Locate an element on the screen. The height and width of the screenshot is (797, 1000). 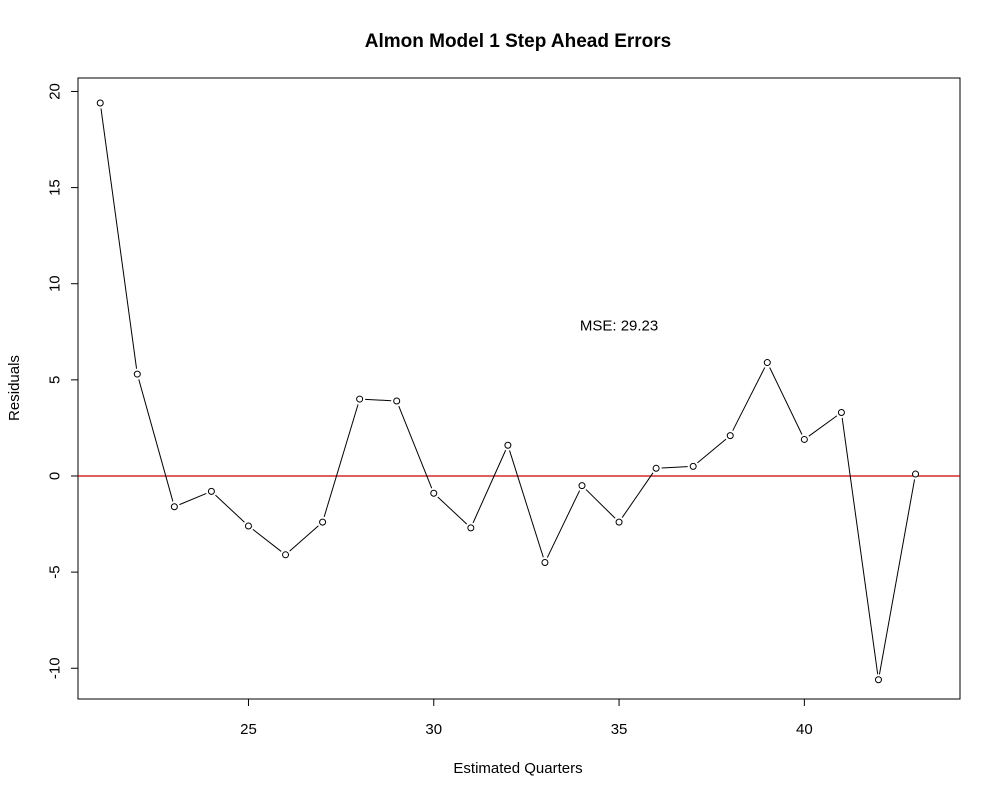
y-tick-label: -10 is located at coordinates (55, 668).